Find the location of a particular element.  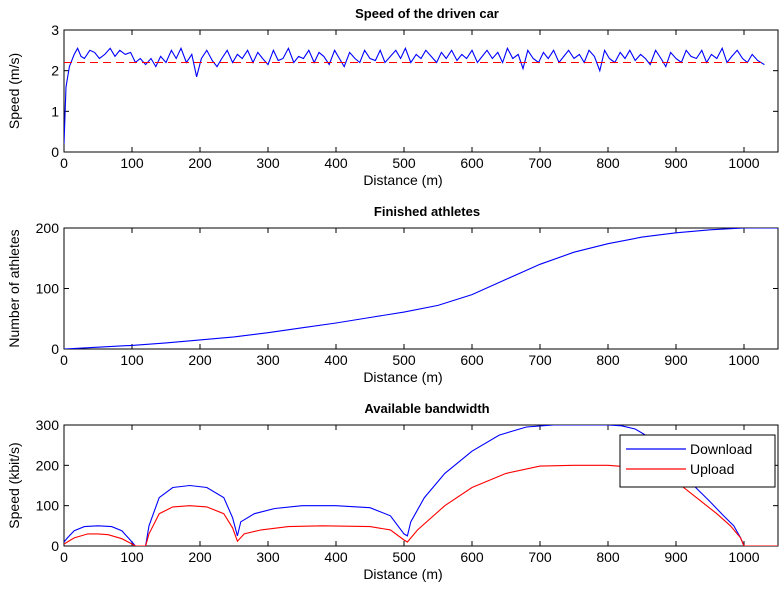

legend: Download Upload is located at coordinates (697, 461).